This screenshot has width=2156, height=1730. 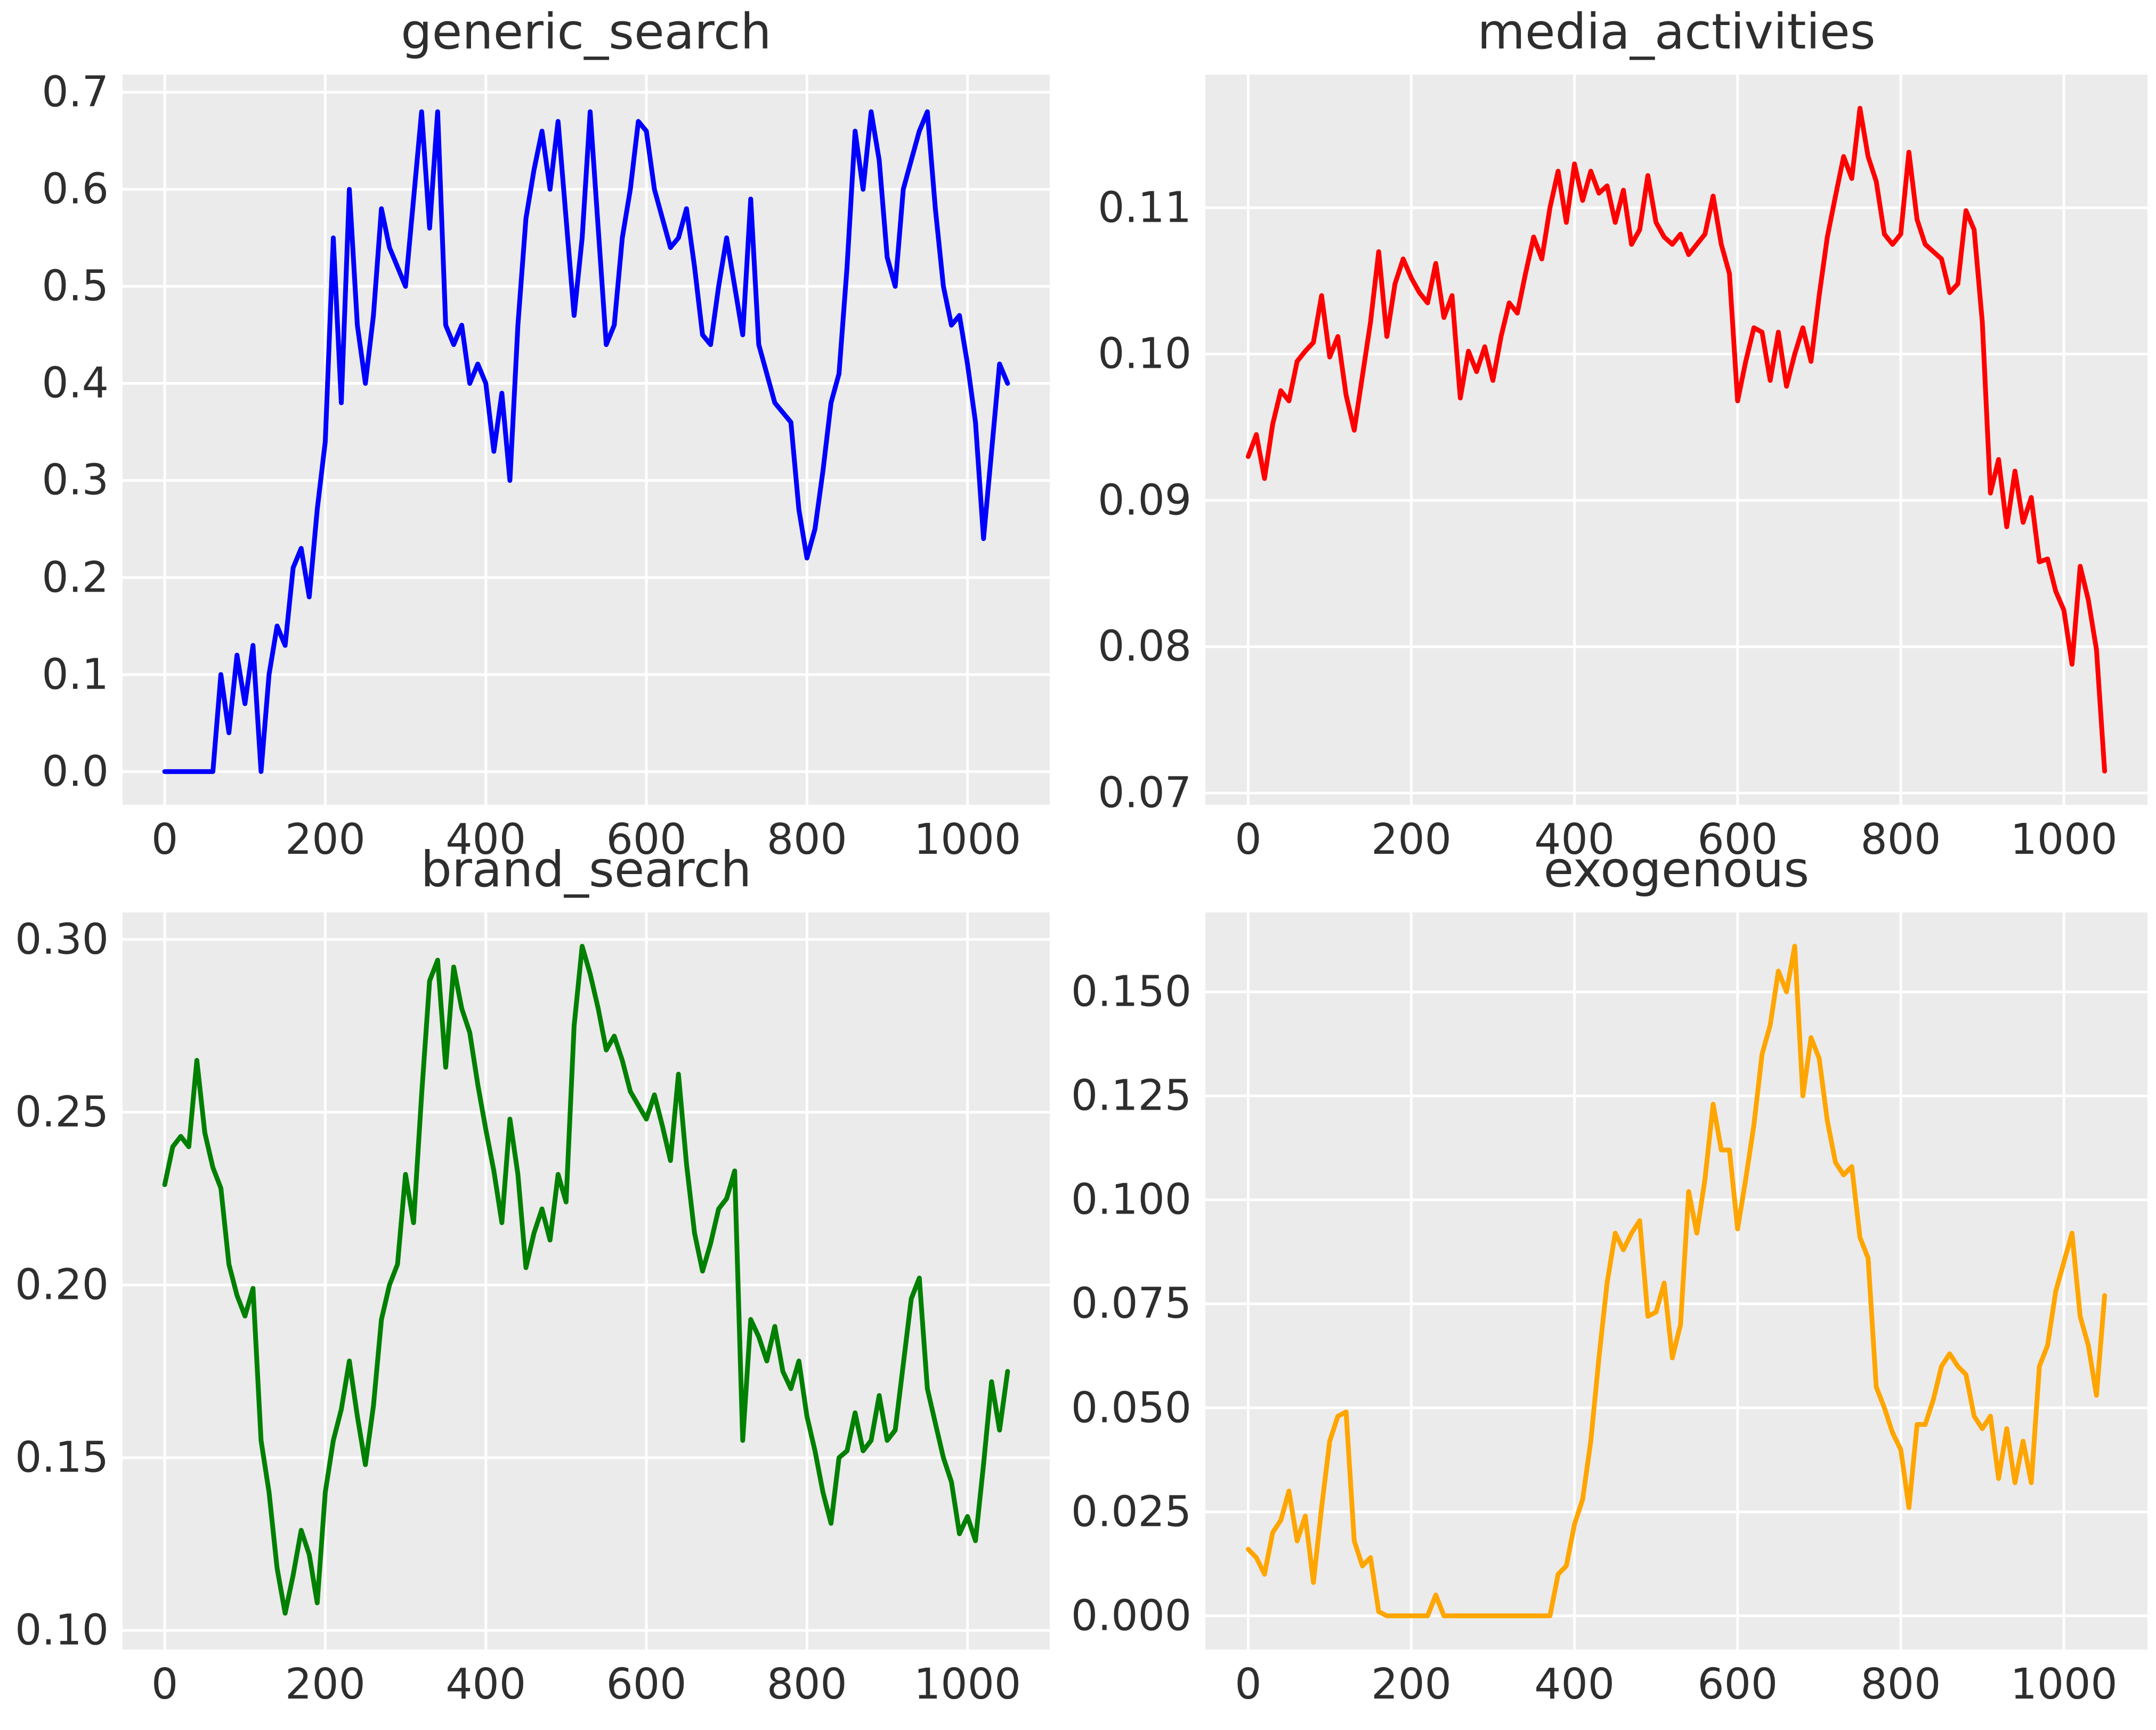 What do you see at coordinates (1676, 31) in the screenshot?
I see `chart-title-media-activities: media_activities` at bounding box center [1676, 31].